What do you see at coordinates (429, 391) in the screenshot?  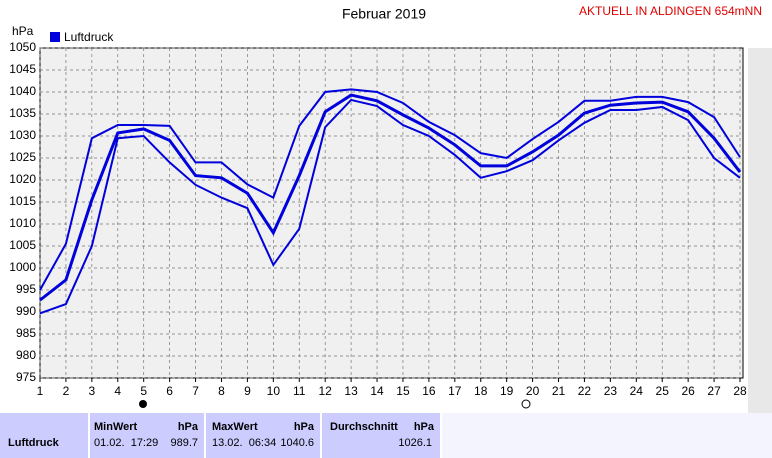 I see `x-tick-label: 16` at bounding box center [429, 391].